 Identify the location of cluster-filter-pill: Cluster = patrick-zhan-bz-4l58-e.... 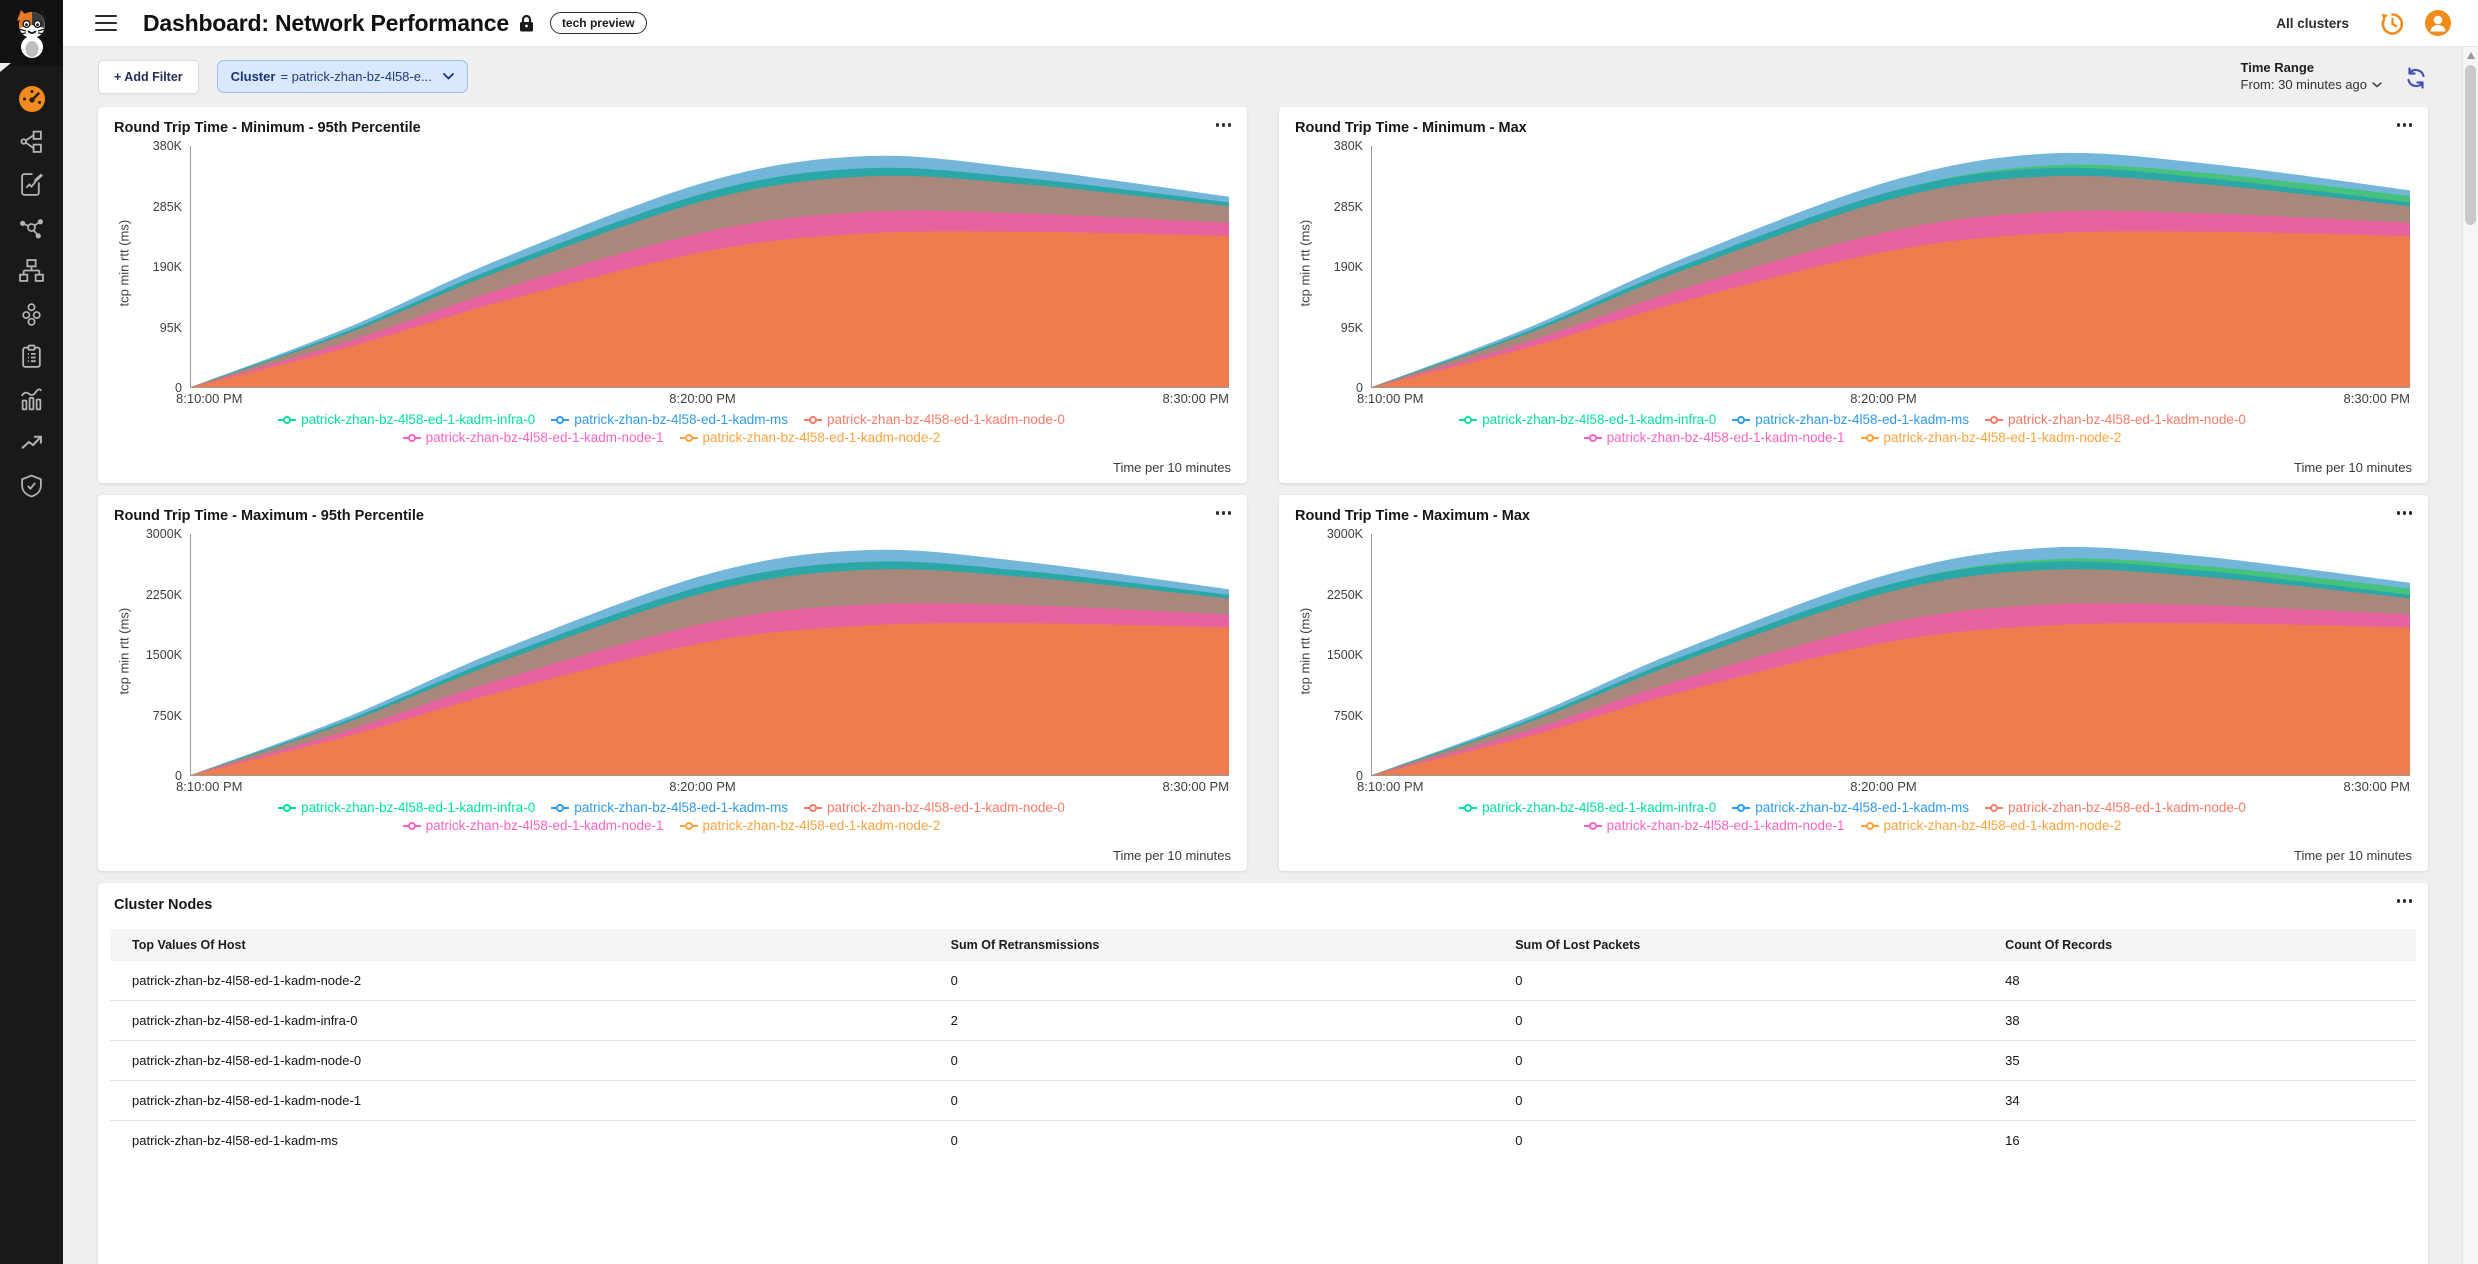
(342, 76).